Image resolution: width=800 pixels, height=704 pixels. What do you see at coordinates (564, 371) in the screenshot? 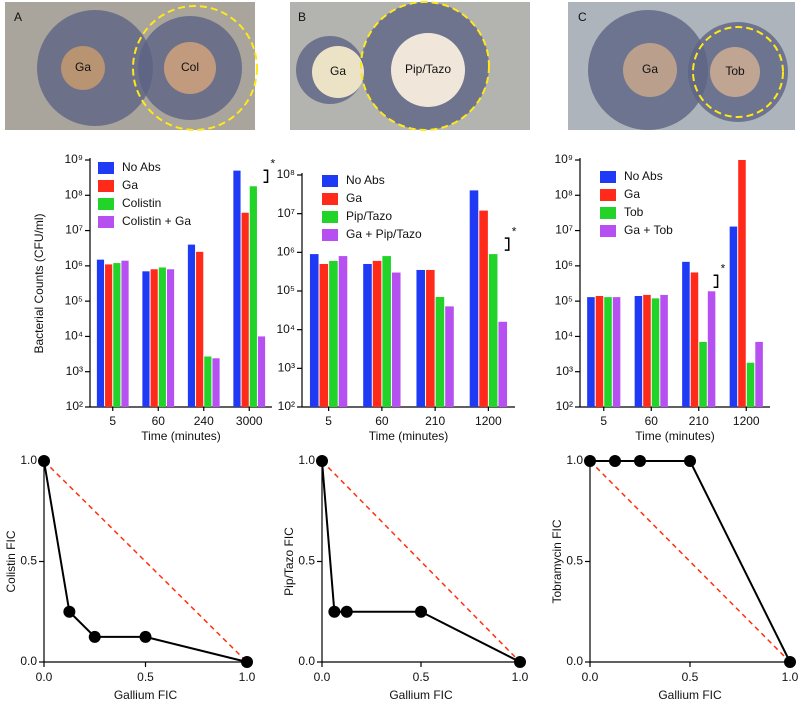
I see `y-tick-label: 10³` at bounding box center [564, 371].